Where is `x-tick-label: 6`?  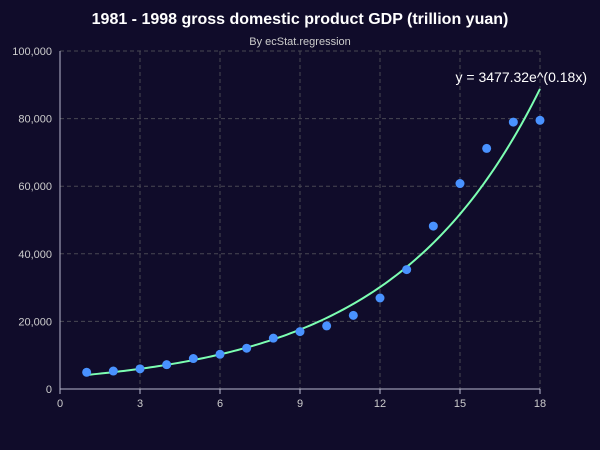 x-tick-label: 6 is located at coordinates (220, 404).